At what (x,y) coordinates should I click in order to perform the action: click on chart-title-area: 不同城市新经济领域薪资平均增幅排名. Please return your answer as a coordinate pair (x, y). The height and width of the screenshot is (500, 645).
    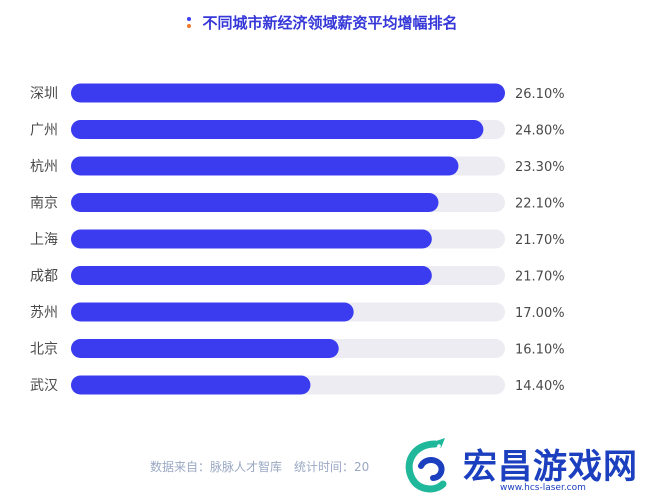
    Looking at the image, I should click on (322, 22).